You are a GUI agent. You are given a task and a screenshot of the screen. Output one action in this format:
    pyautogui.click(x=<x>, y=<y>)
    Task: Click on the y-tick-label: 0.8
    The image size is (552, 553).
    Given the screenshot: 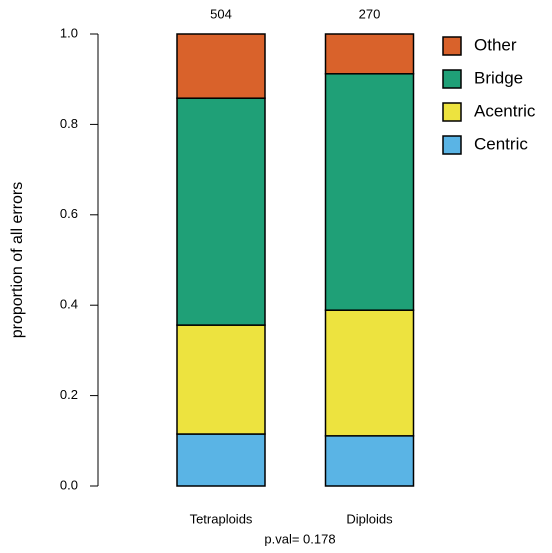 What is the action you would take?
    pyautogui.click(x=69, y=123)
    